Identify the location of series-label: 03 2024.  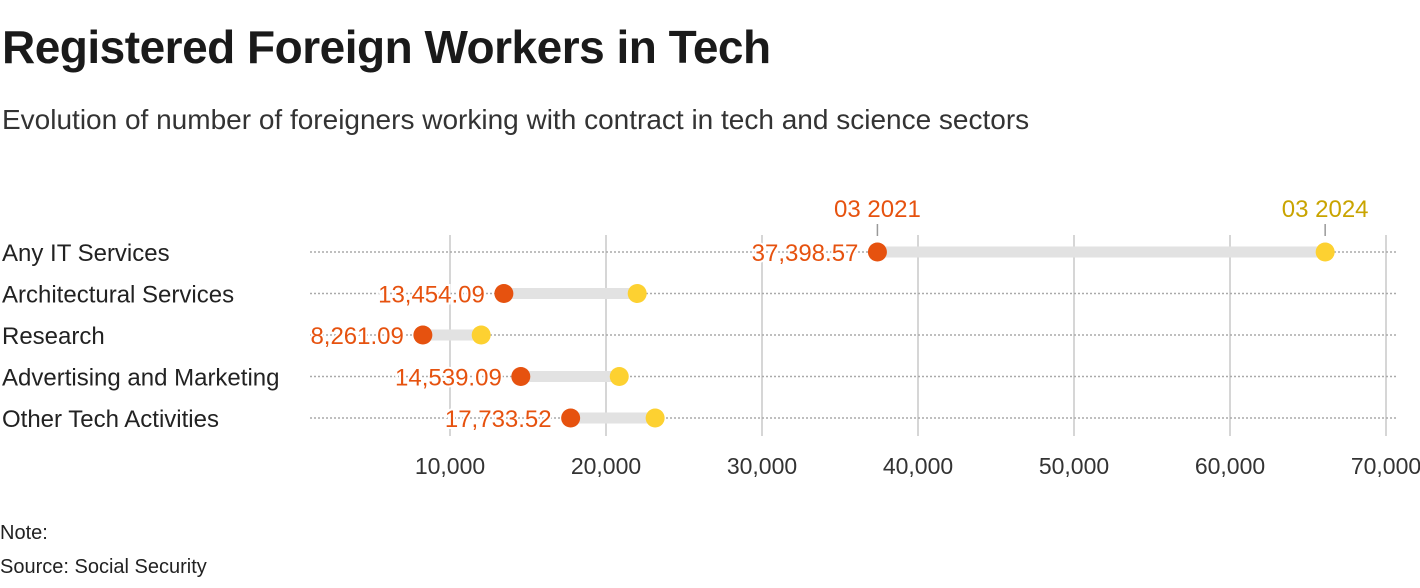
(1325, 209).